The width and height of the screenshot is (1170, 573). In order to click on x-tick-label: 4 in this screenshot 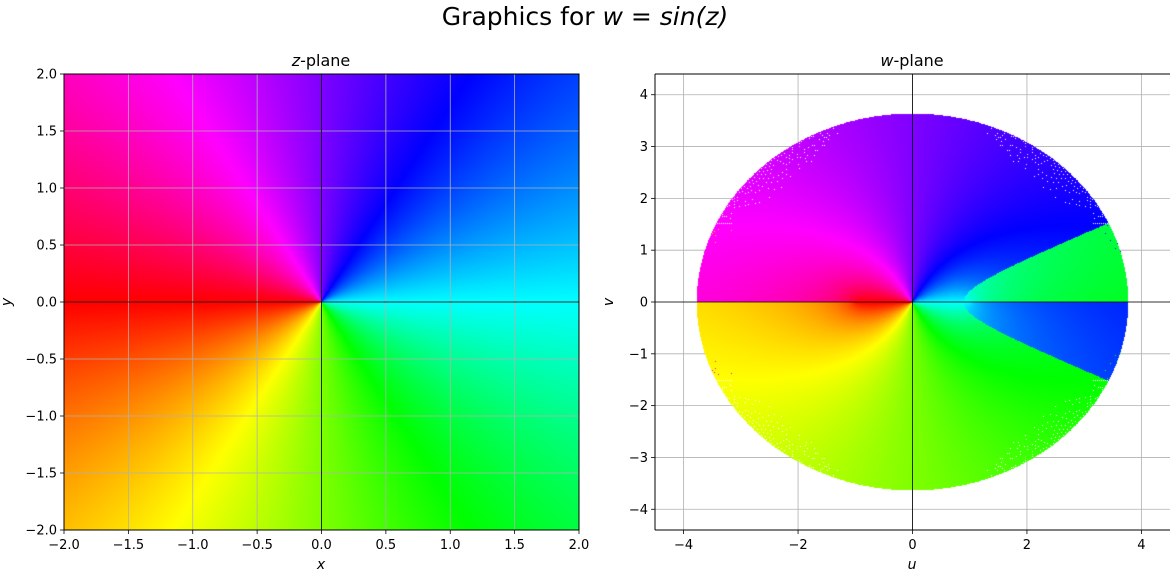, I will do `click(1141, 545)`.